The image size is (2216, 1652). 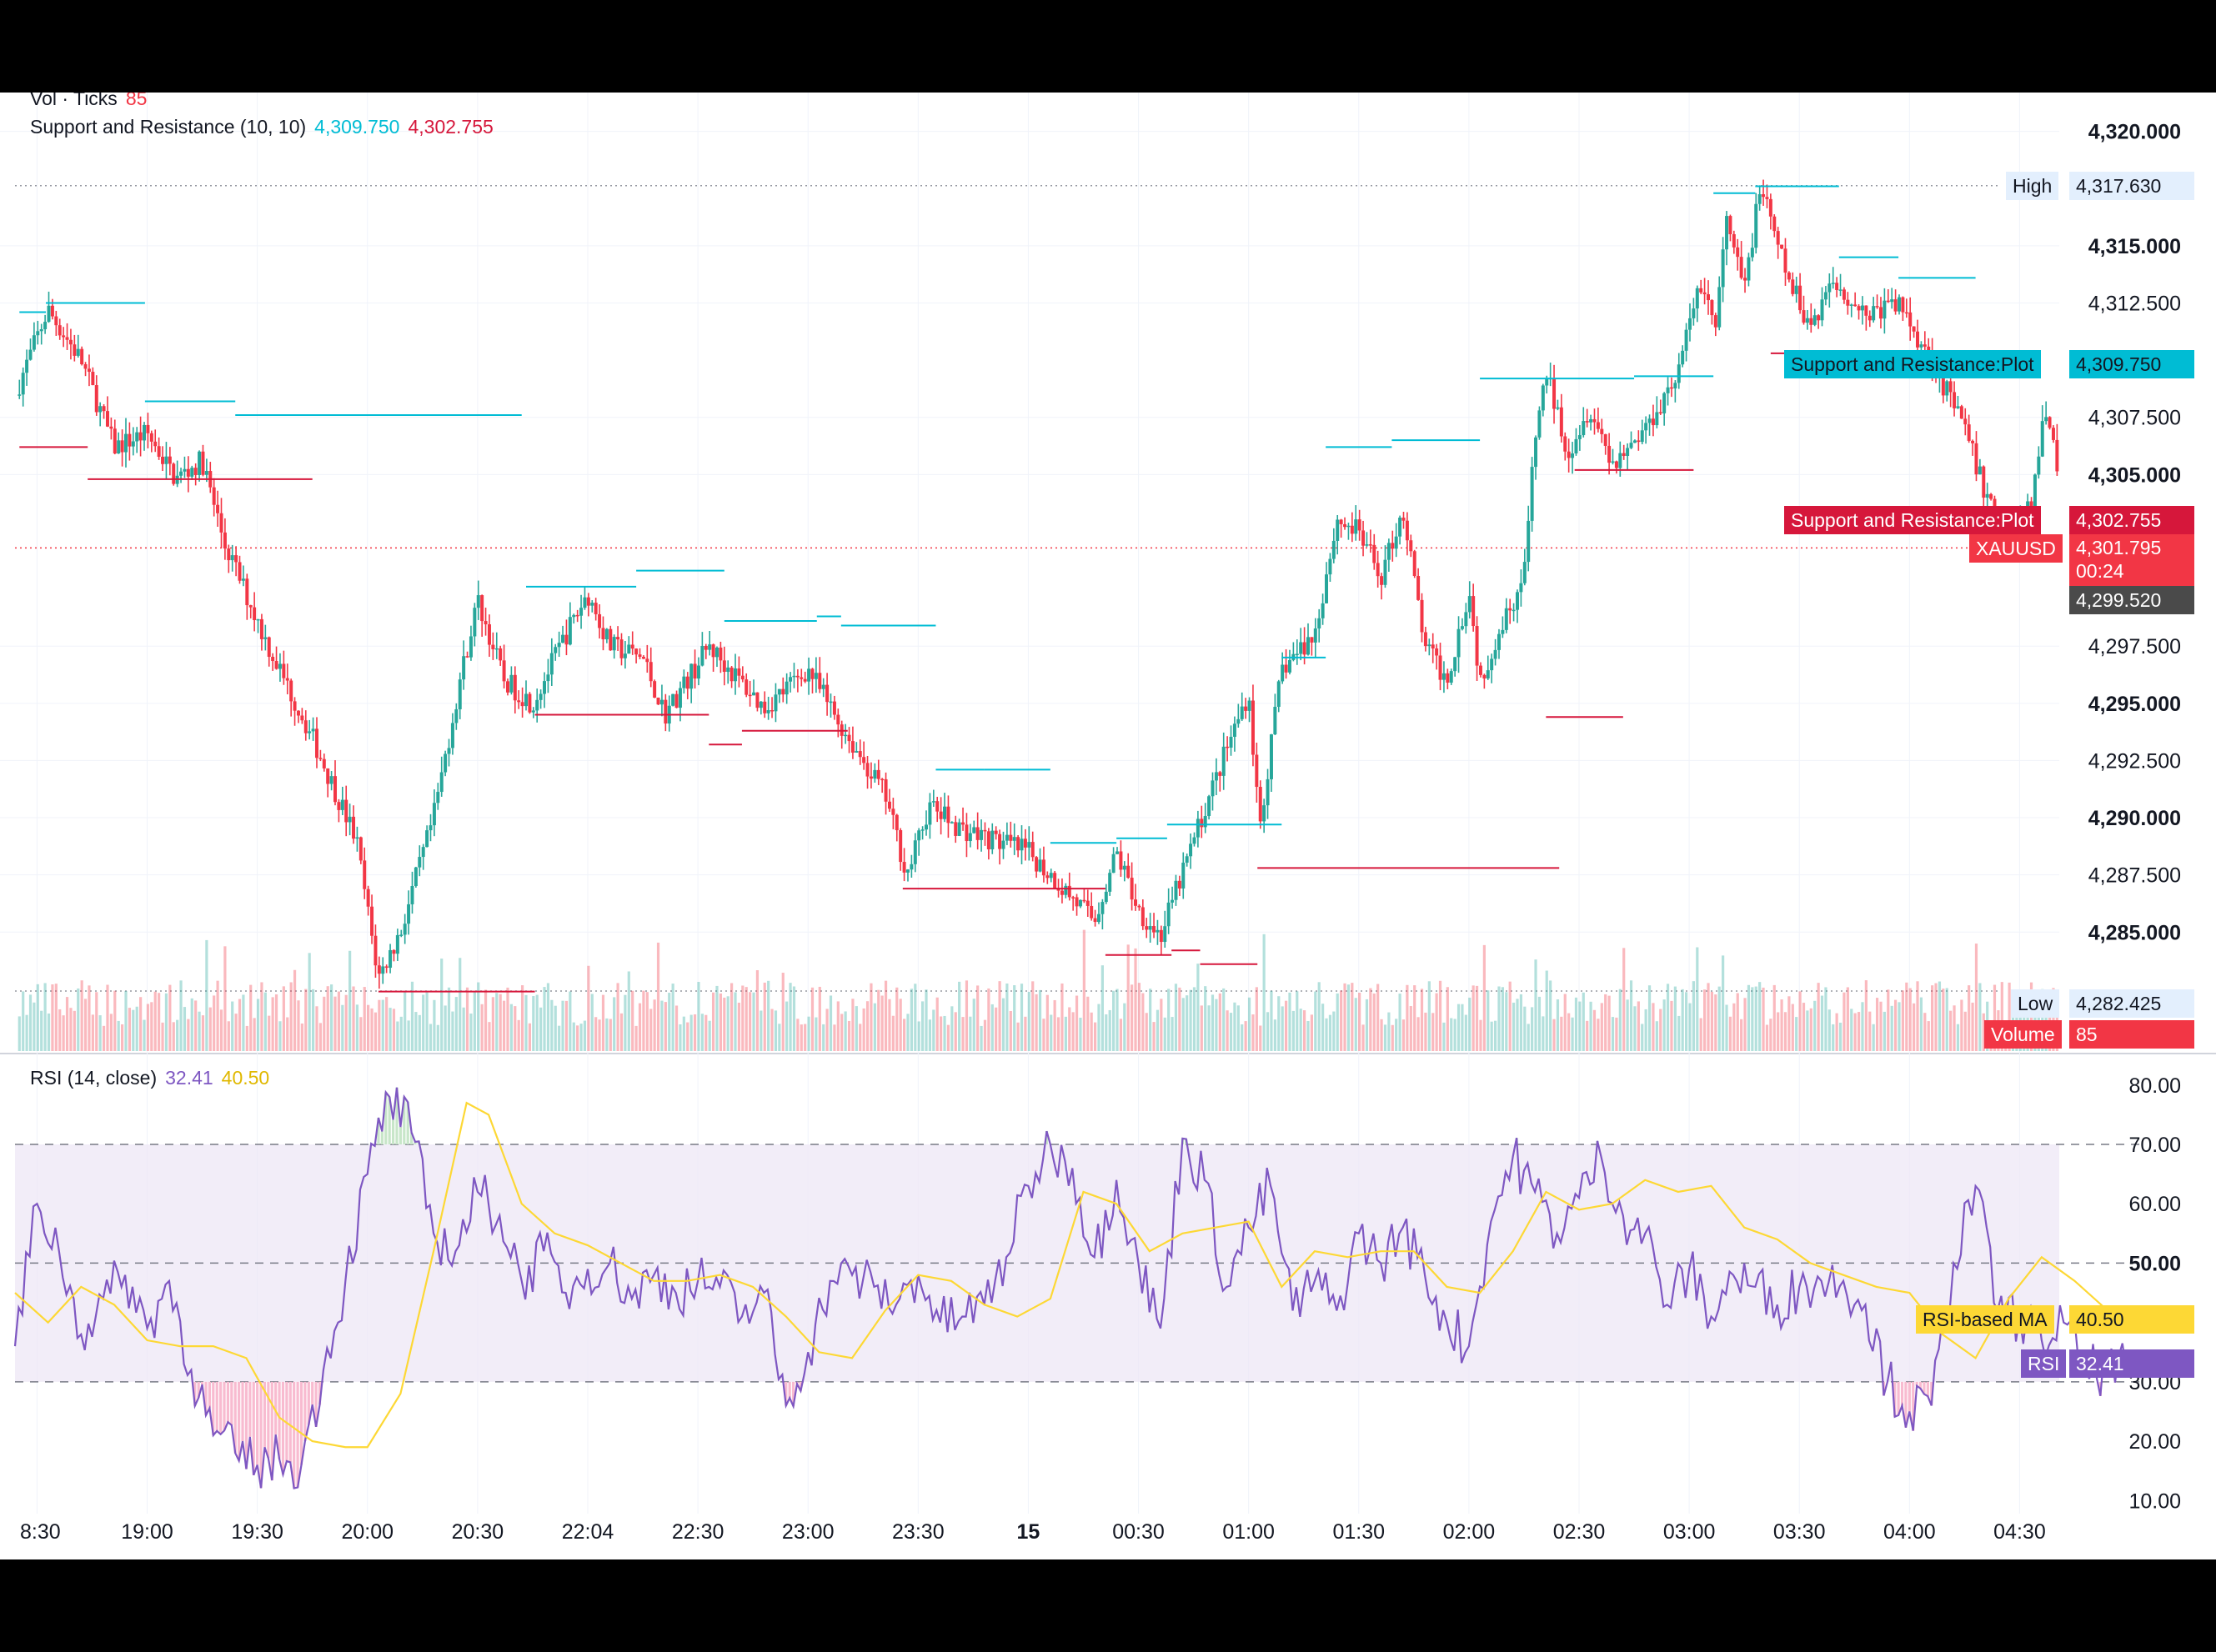 I want to click on volume-value-tag: 85, so click(x=2131, y=1034).